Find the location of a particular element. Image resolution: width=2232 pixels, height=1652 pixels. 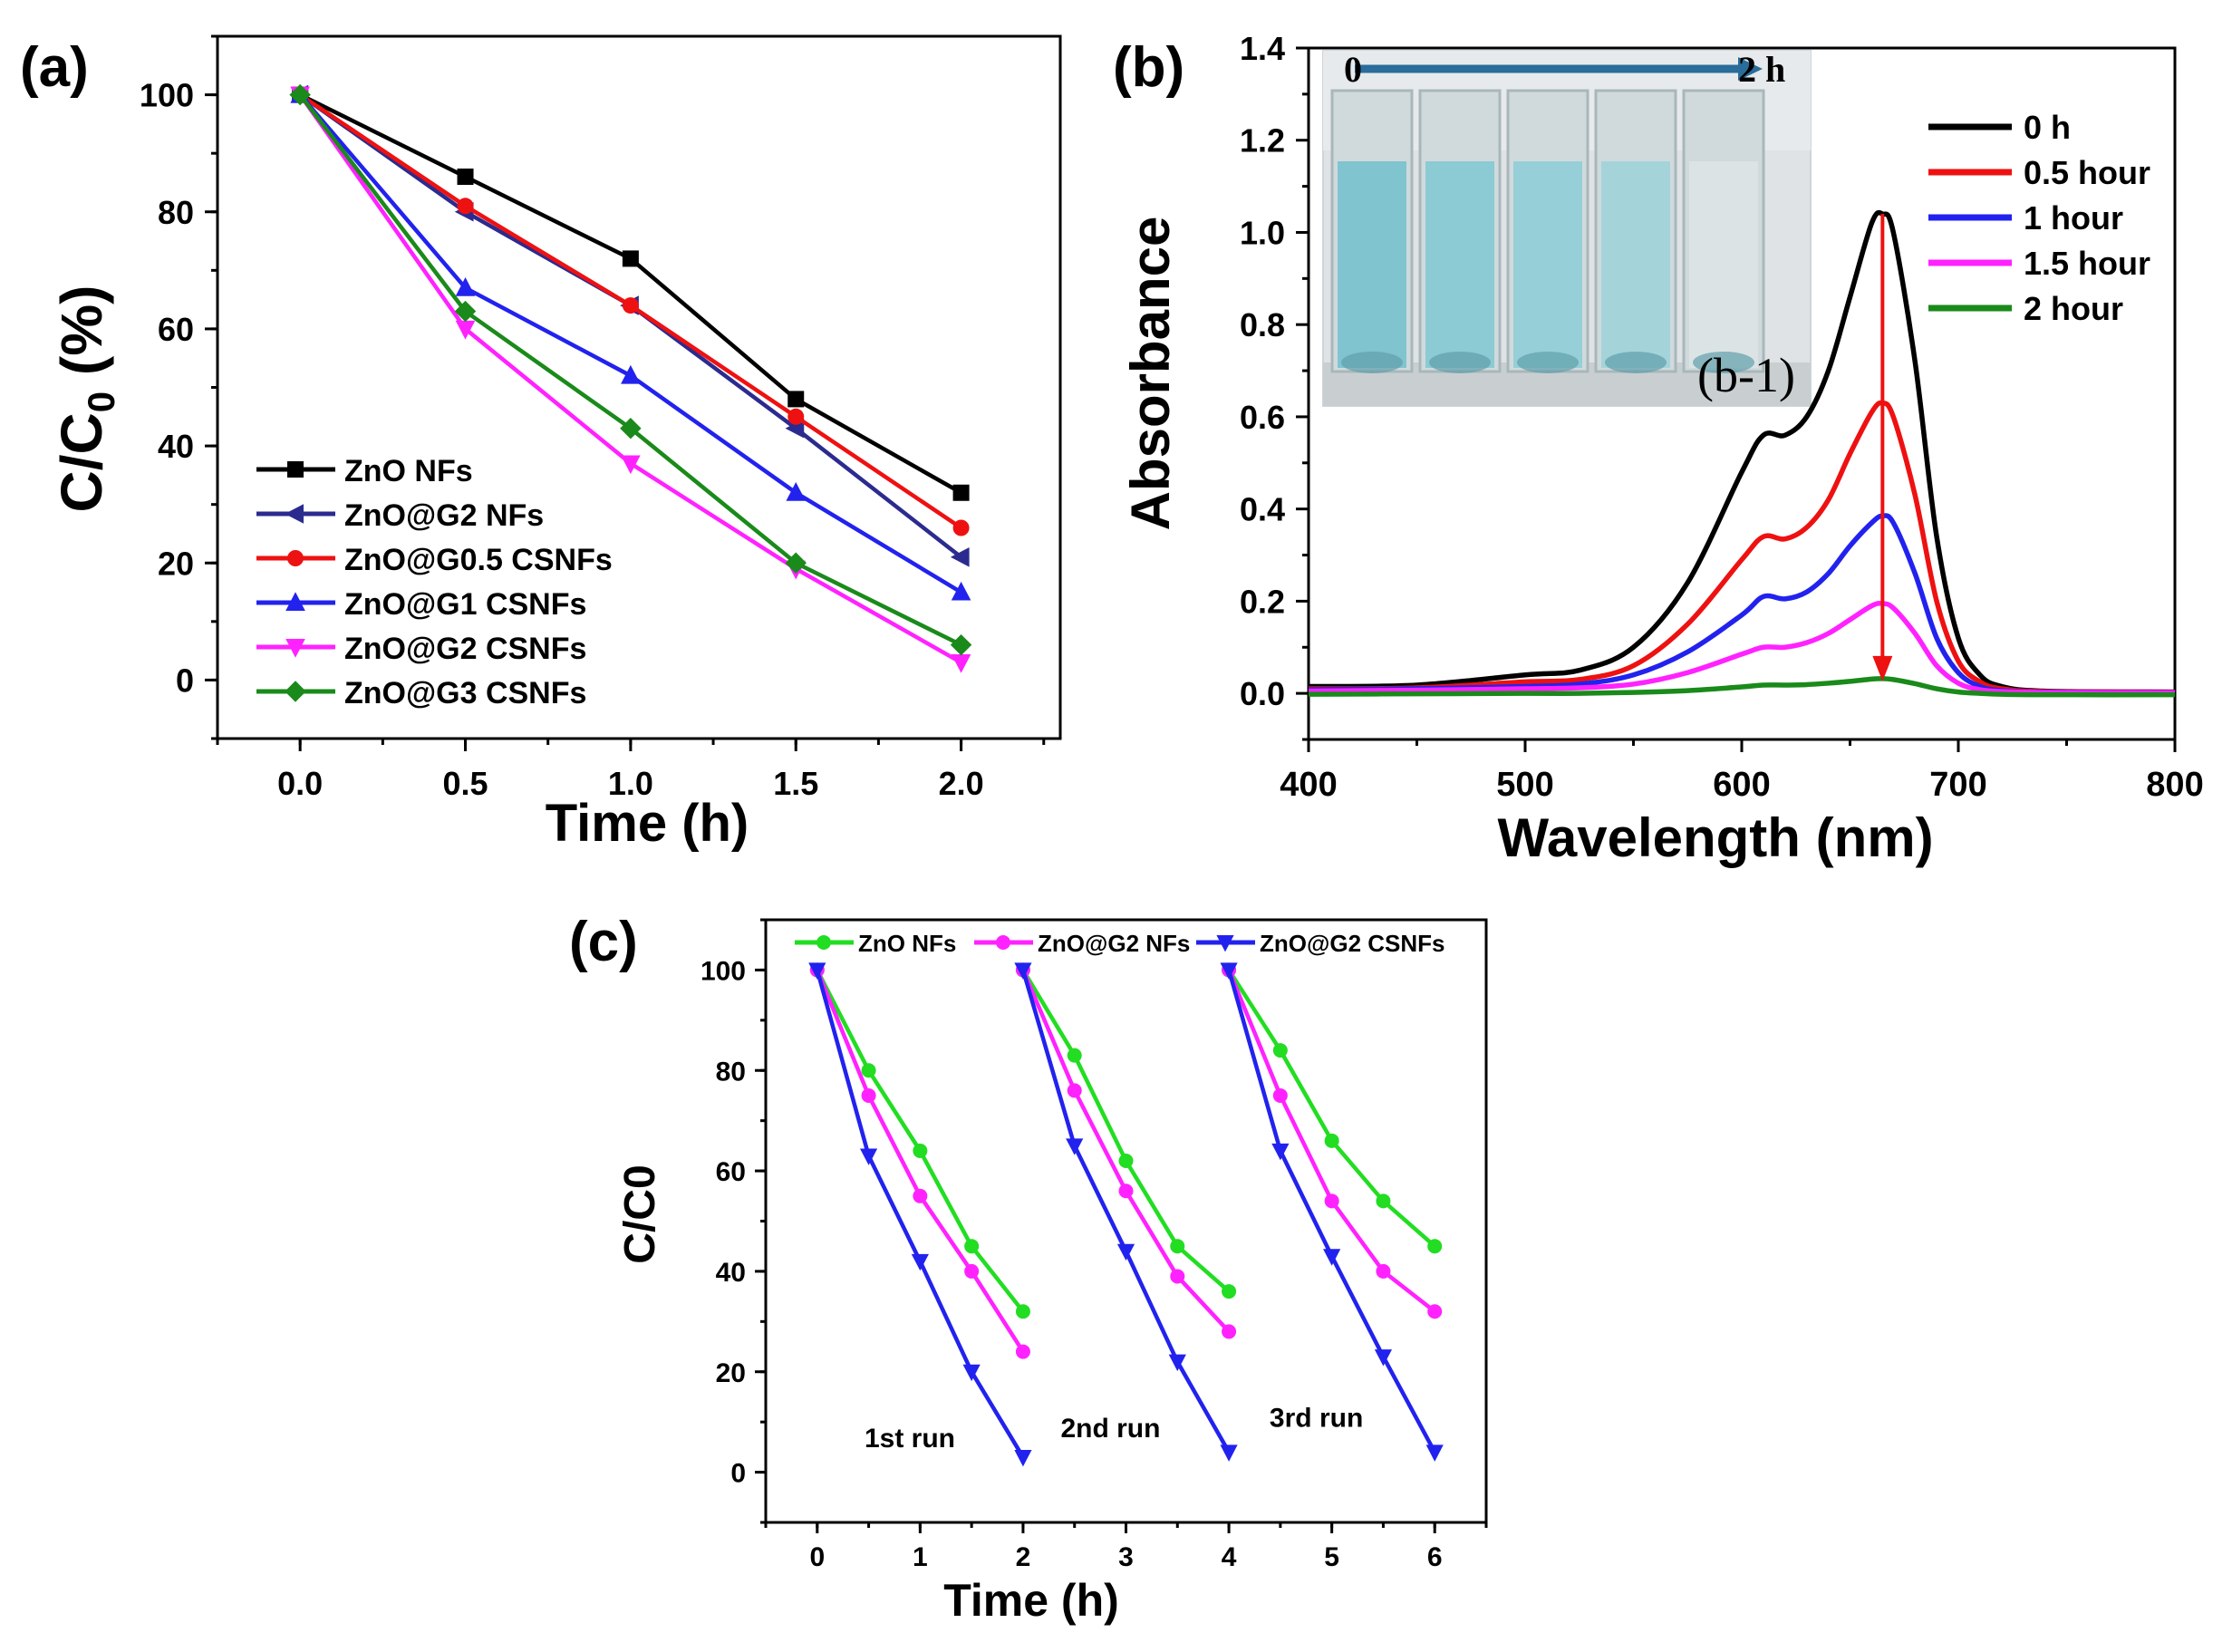

c-x-tick-label: 3 is located at coordinates (1126, 1557).